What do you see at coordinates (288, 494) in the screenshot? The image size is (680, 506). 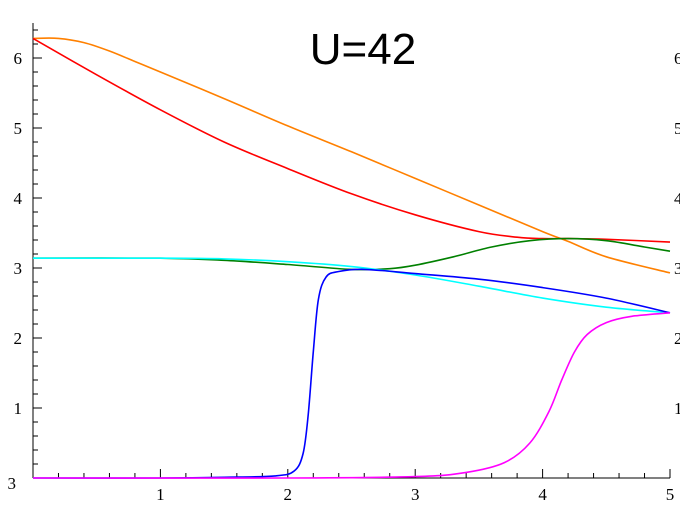 I see `x-tick-label: 2` at bounding box center [288, 494].